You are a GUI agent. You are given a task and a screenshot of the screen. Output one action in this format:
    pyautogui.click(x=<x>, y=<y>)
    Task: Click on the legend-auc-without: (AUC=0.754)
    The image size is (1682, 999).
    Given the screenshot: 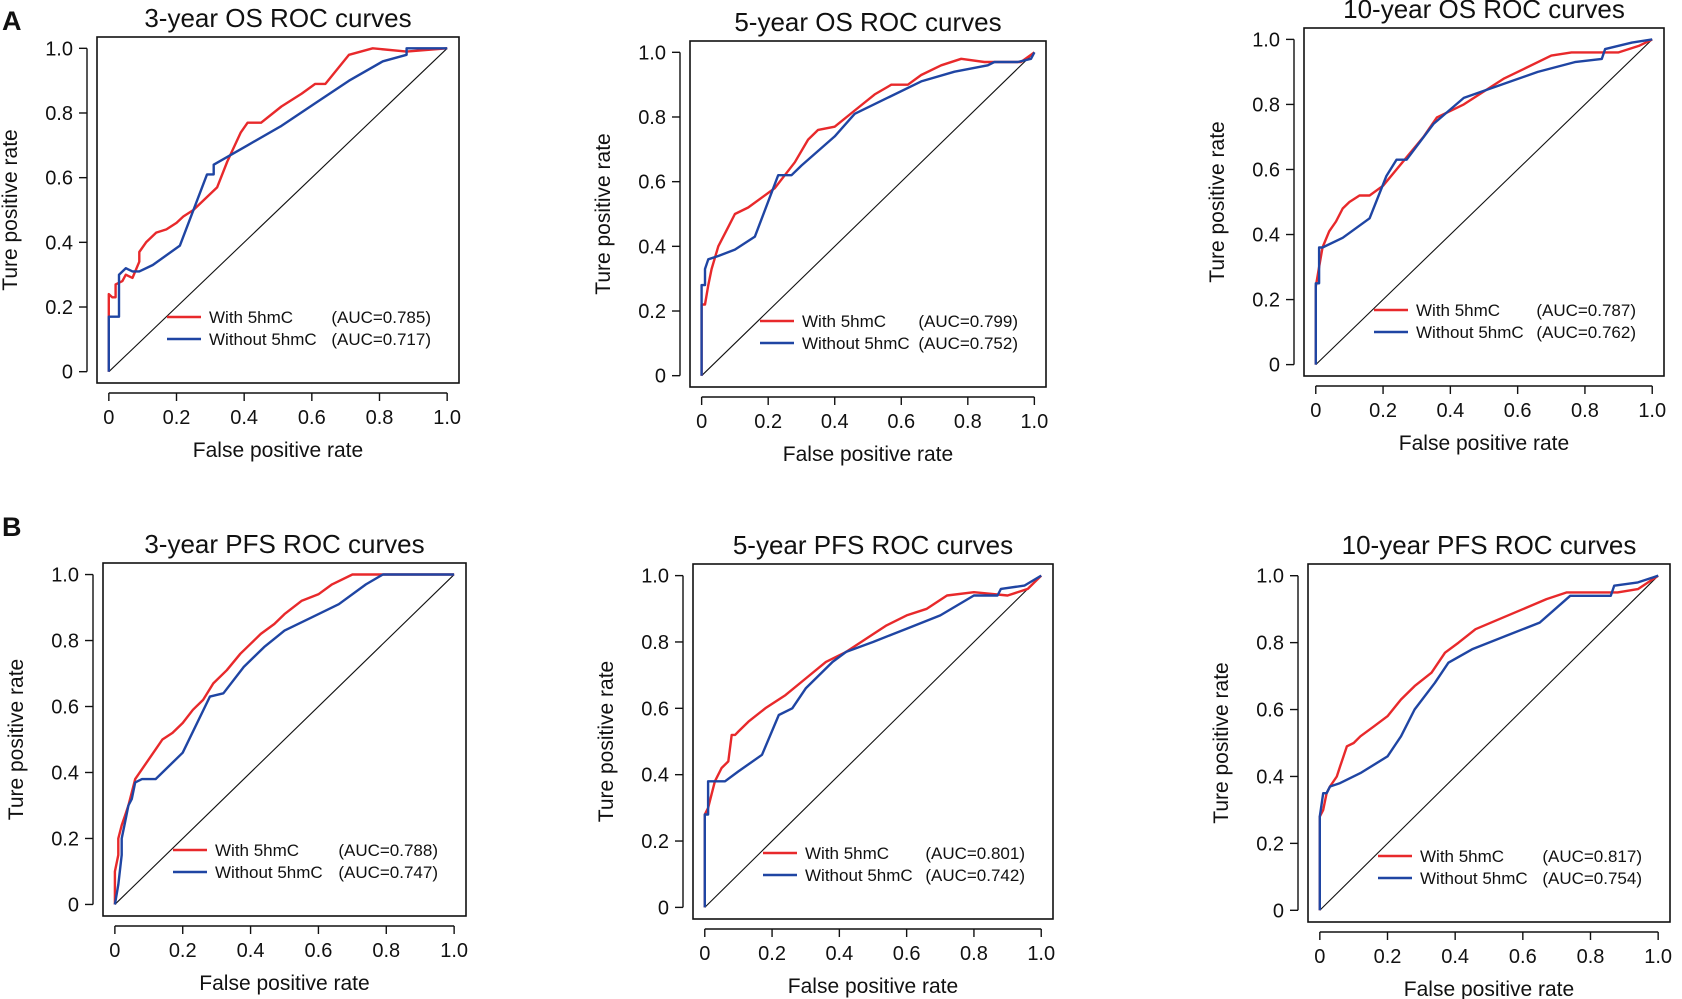 What is the action you would take?
    pyautogui.click(x=1592, y=878)
    